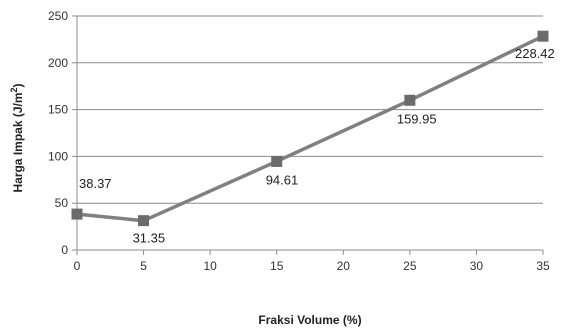 The width and height of the screenshot is (564, 331). I want to click on x-tick-label: 35, so click(543, 266).